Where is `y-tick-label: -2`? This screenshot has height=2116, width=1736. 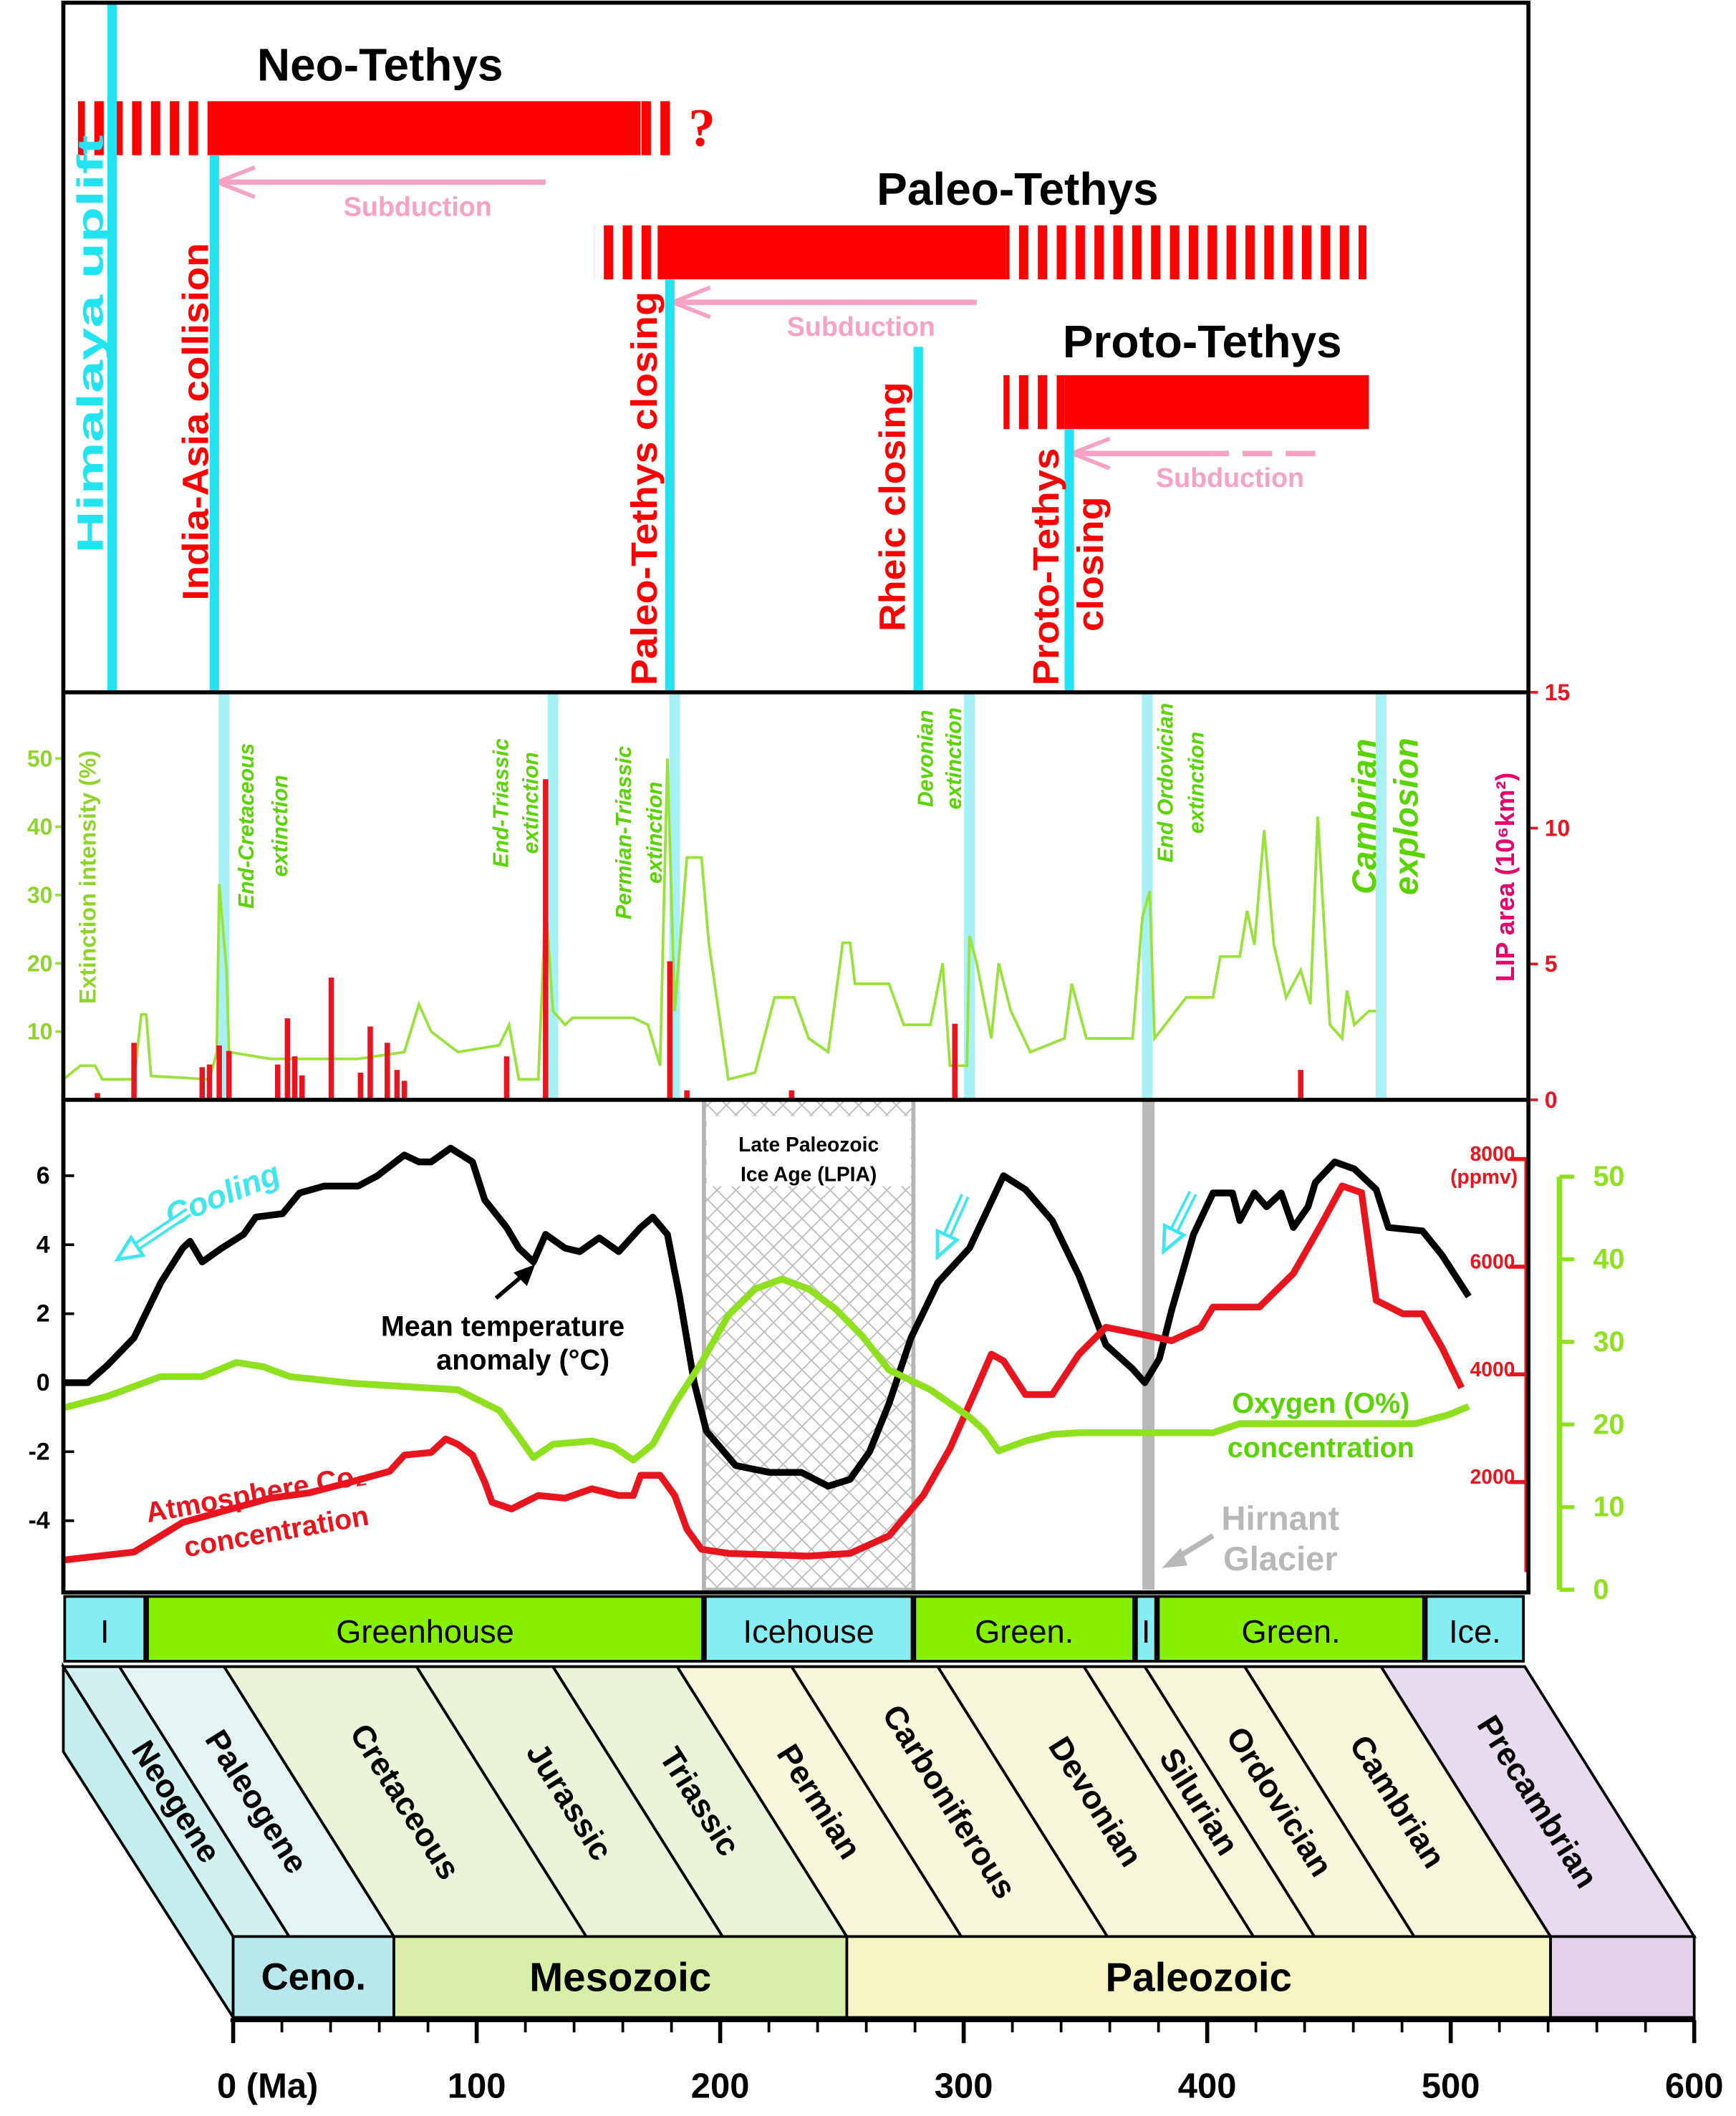
y-tick-label: -2 is located at coordinates (39, 1451).